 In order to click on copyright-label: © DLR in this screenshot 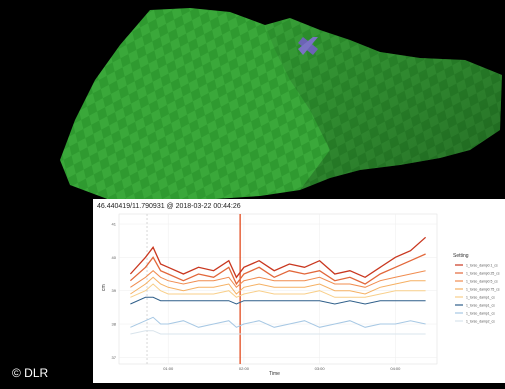, I will do `click(30, 373)`.